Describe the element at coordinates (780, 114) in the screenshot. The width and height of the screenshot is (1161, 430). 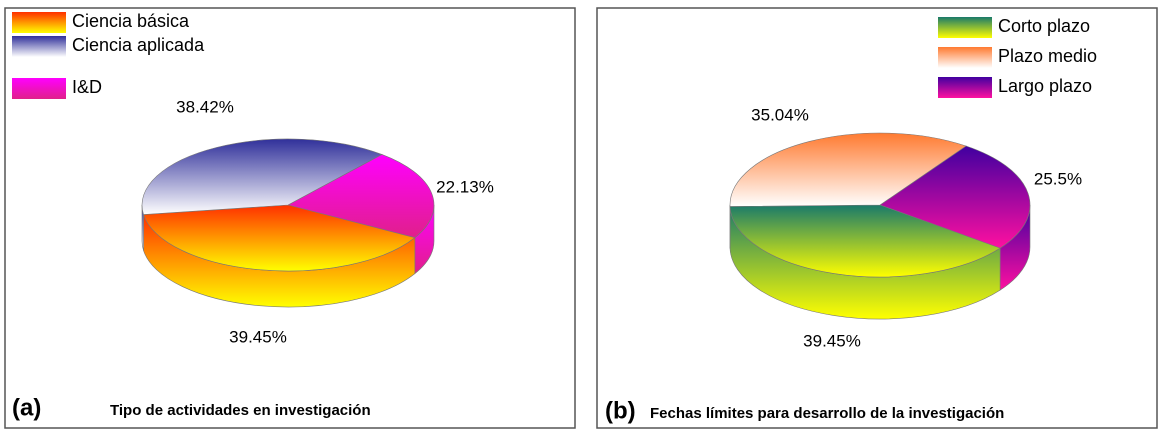
I see `data-label: 35.04%` at that location.